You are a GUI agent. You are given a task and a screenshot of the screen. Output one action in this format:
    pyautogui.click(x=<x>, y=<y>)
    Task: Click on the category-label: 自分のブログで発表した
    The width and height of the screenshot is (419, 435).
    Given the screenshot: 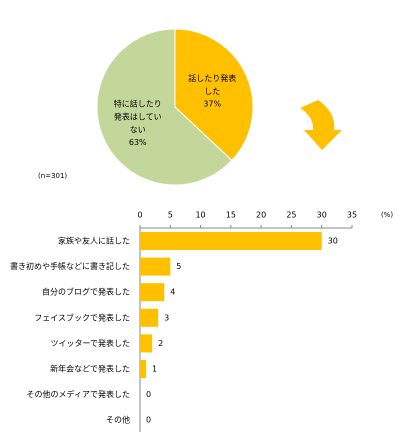 What is the action you would take?
    pyautogui.click(x=86, y=292)
    